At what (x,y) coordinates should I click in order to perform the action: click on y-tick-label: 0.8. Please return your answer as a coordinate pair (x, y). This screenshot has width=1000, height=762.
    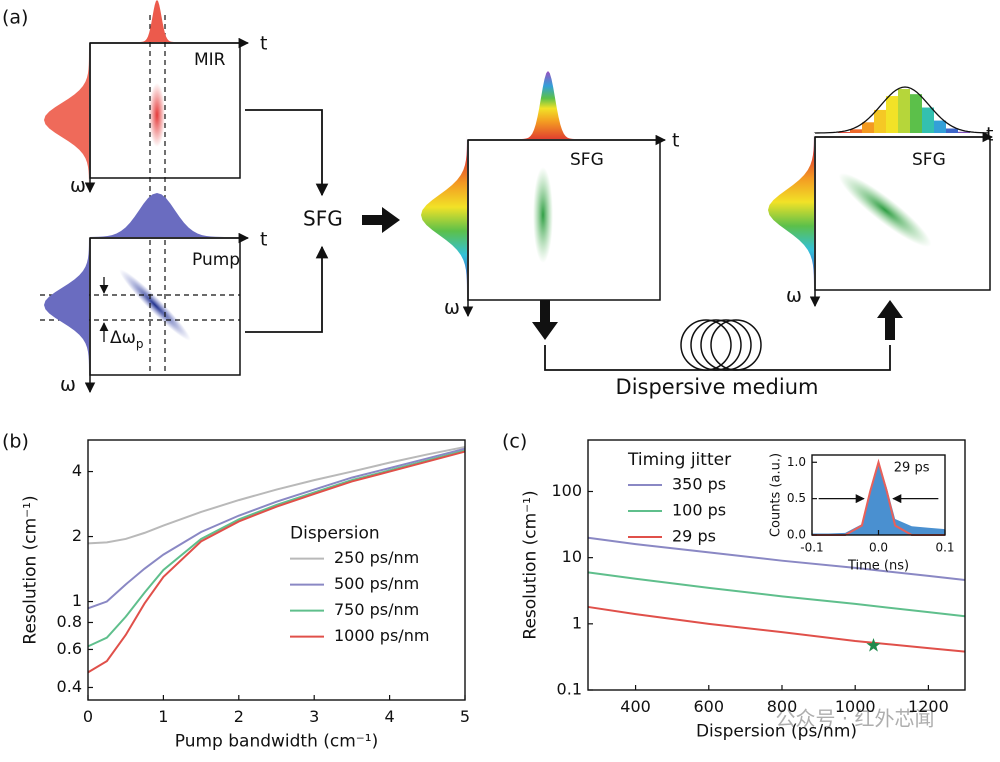
    Looking at the image, I should click on (69, 621).